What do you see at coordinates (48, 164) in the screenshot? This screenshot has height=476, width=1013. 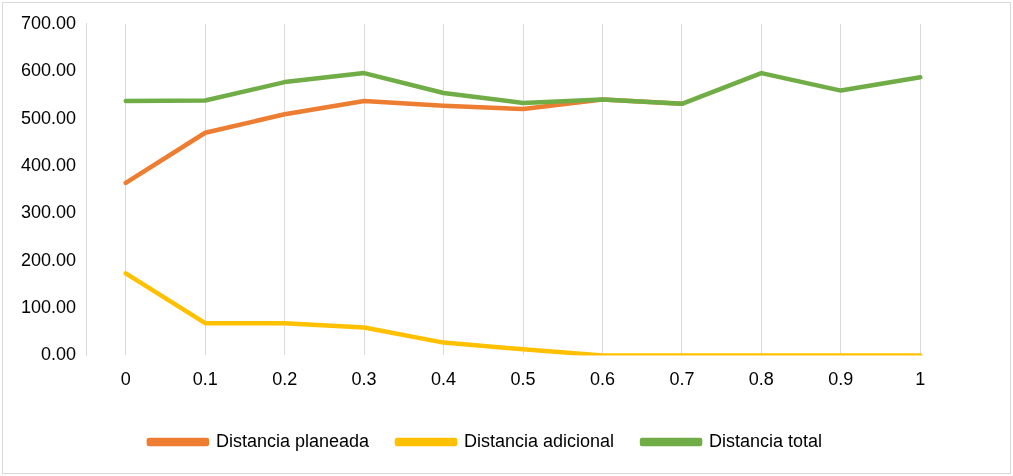 I see `y-tick-label: 400.00` at bounding box center [48, 164].